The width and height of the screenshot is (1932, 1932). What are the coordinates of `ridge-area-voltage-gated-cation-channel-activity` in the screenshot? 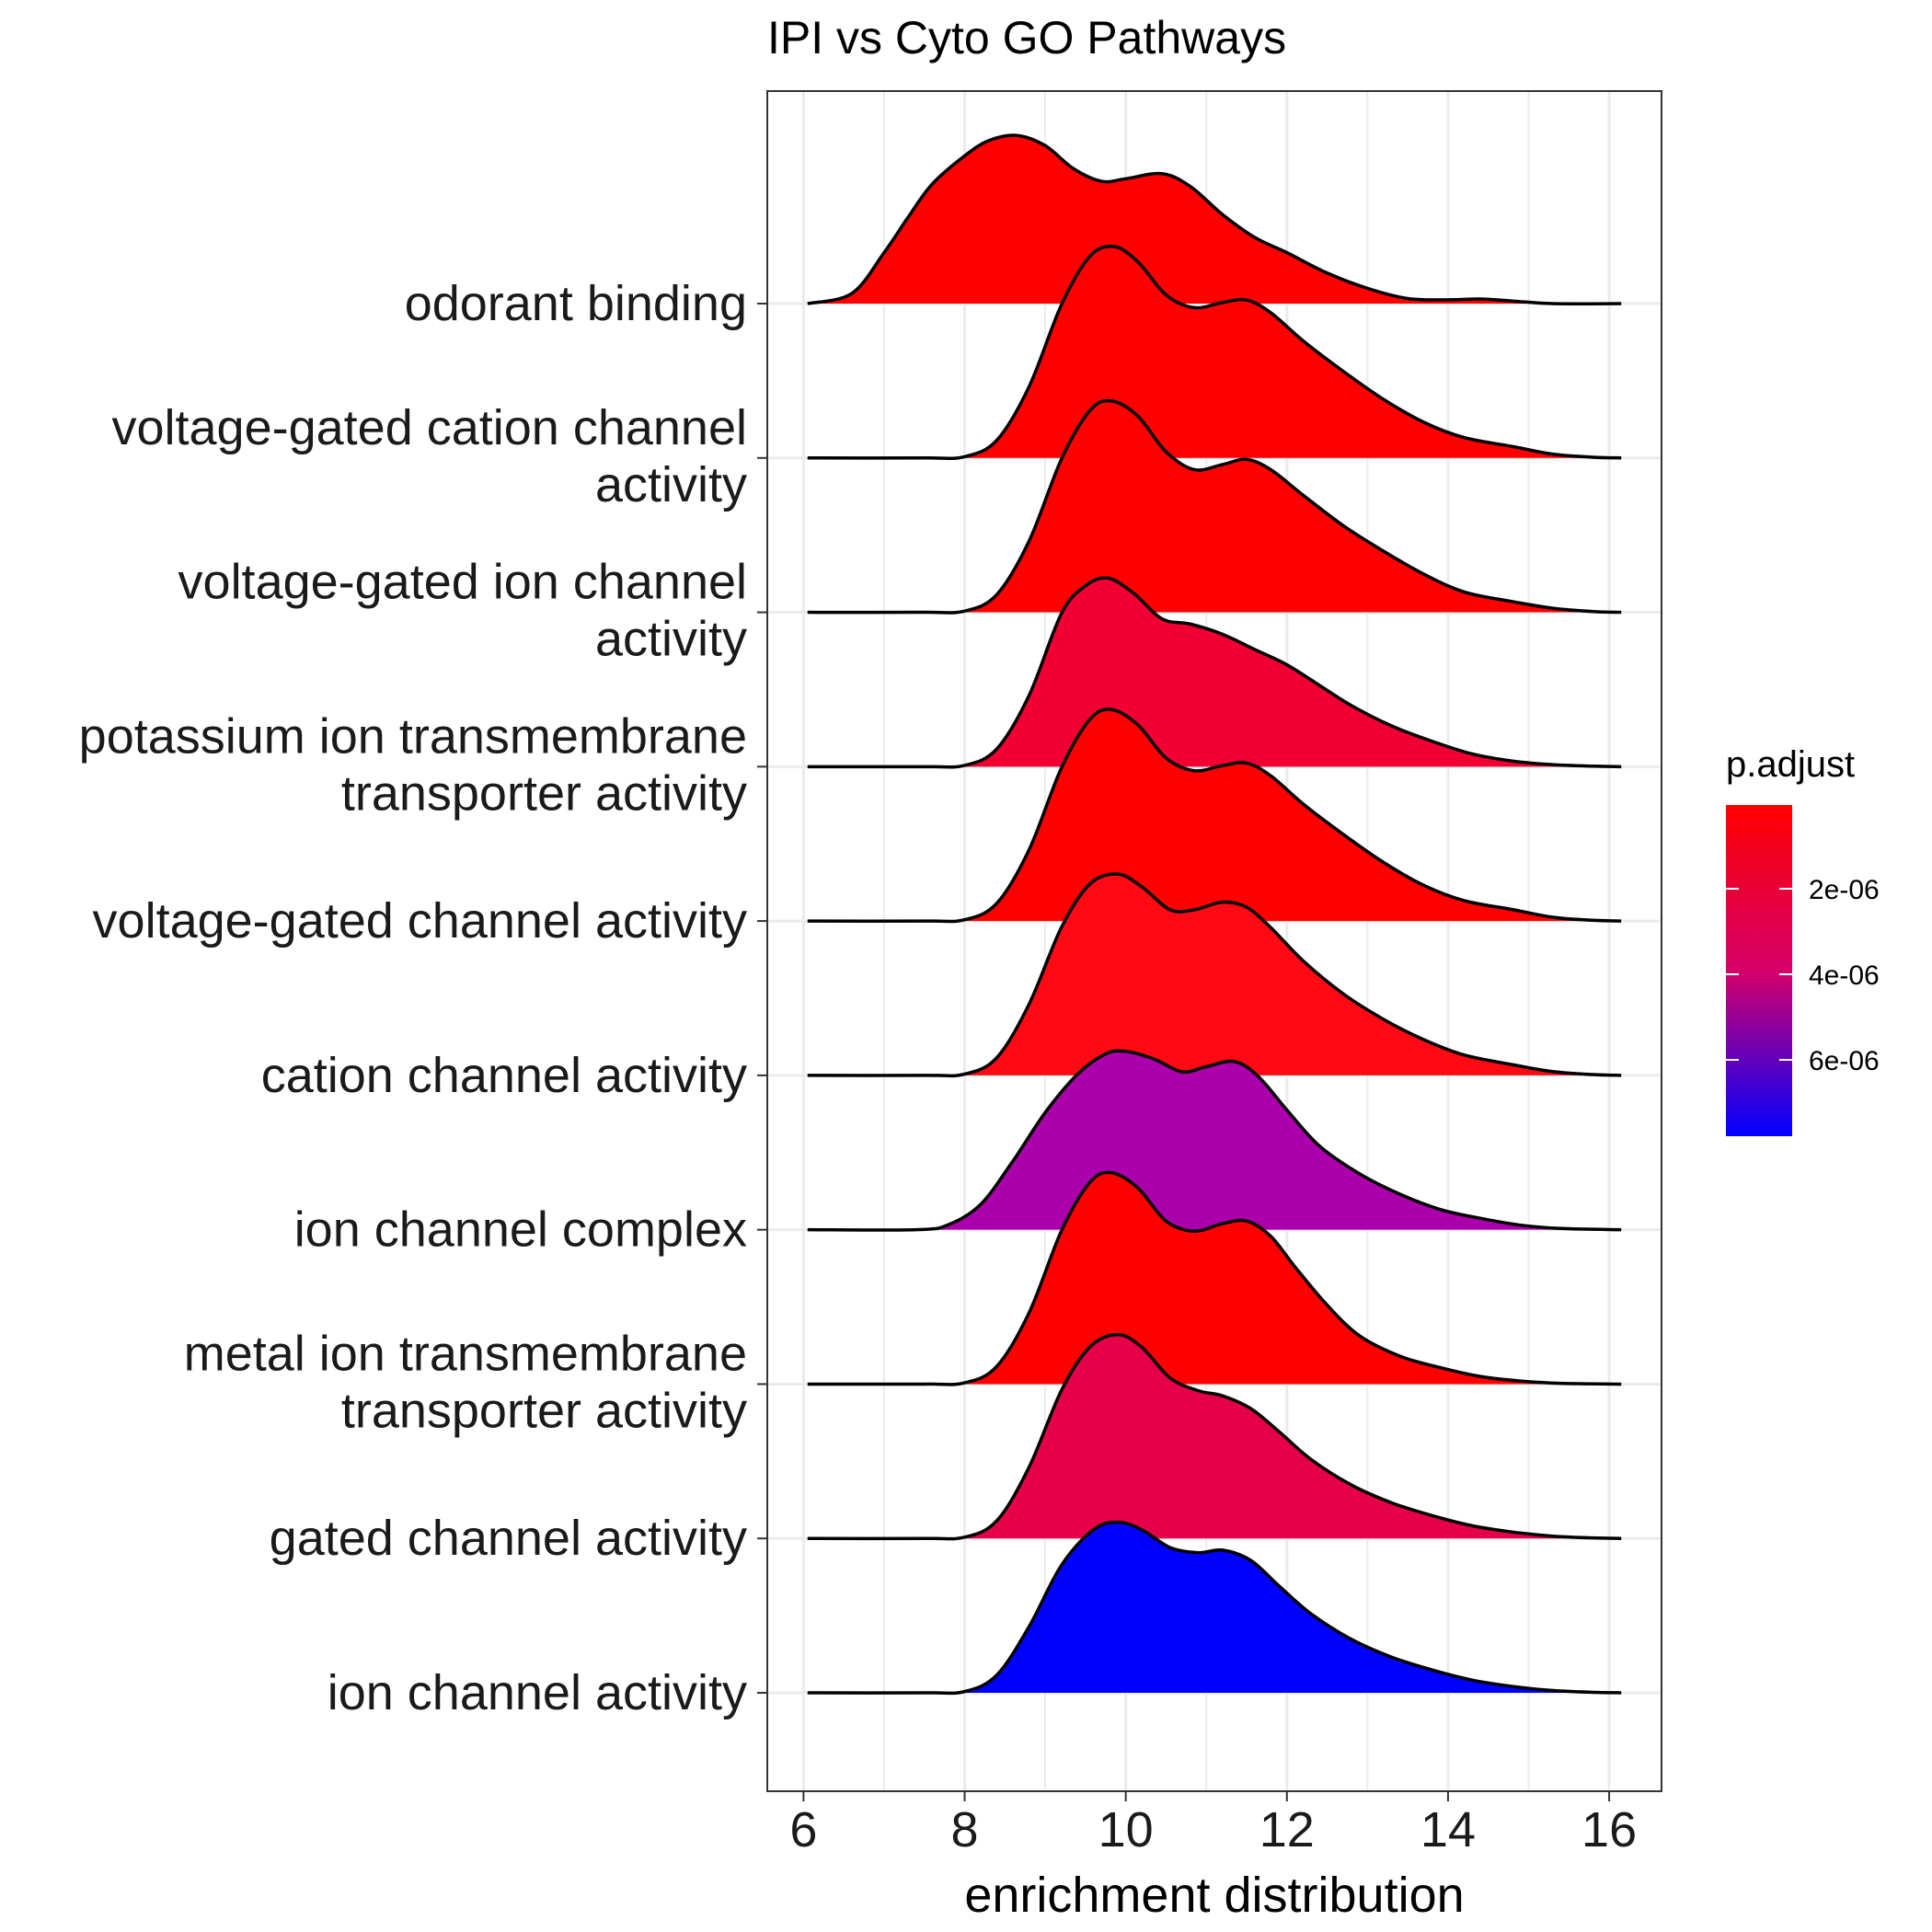 It's located at (1214, 352).